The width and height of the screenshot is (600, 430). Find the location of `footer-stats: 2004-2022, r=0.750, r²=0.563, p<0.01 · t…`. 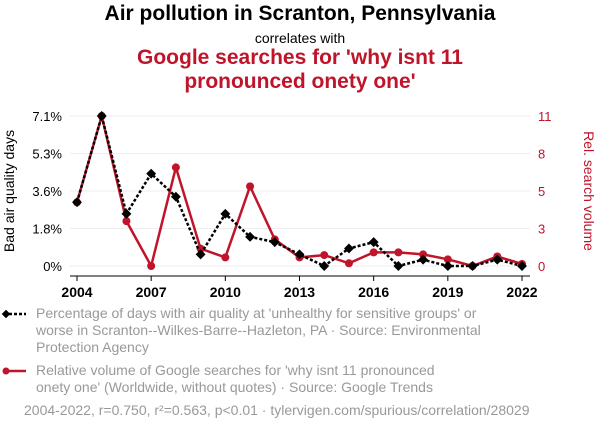

footer-stats: 2004-2022, r=0.750, r²=0.563, p<0.01 · t… is located at coordinates (277, 410).